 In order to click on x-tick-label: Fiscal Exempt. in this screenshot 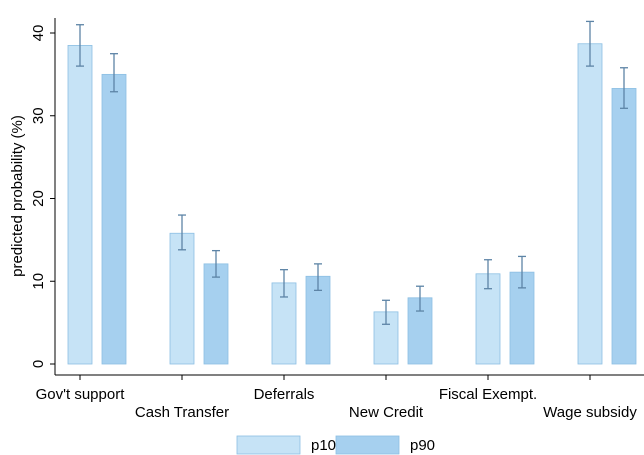, I will do `click(488, 394)`.